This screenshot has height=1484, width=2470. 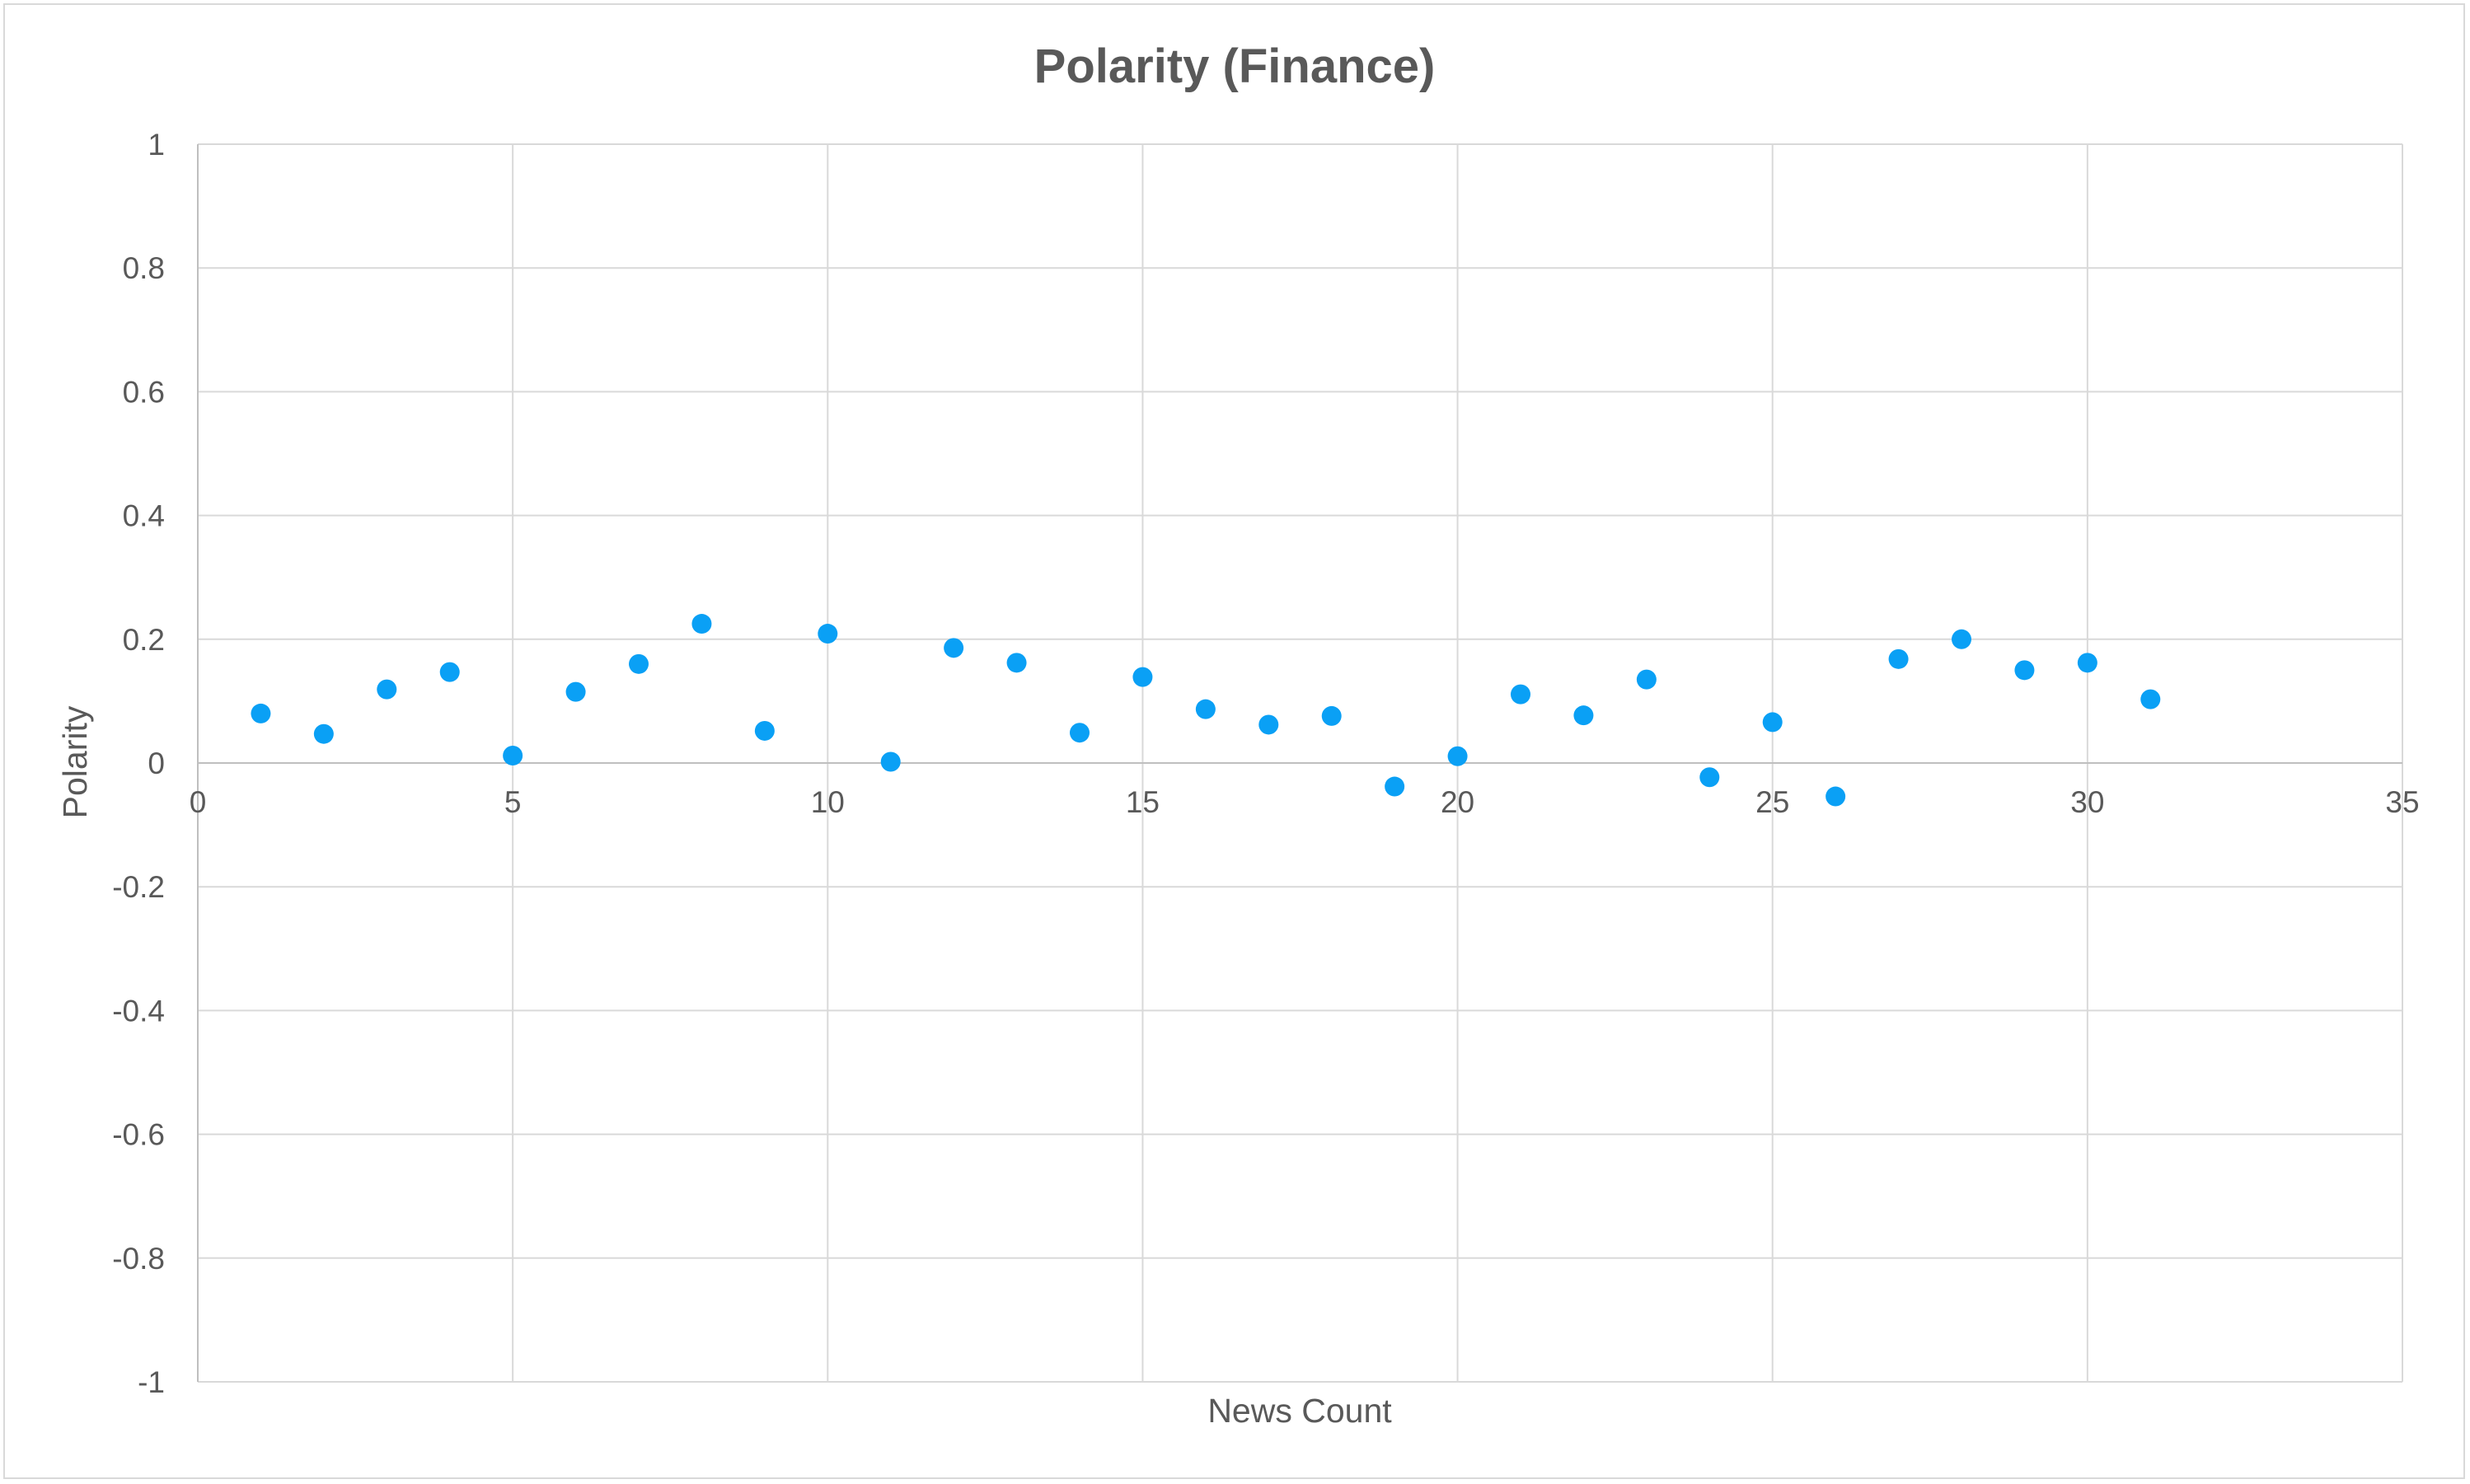 I want to click on y-tick-label: -1, so click(x=151, y=1382).